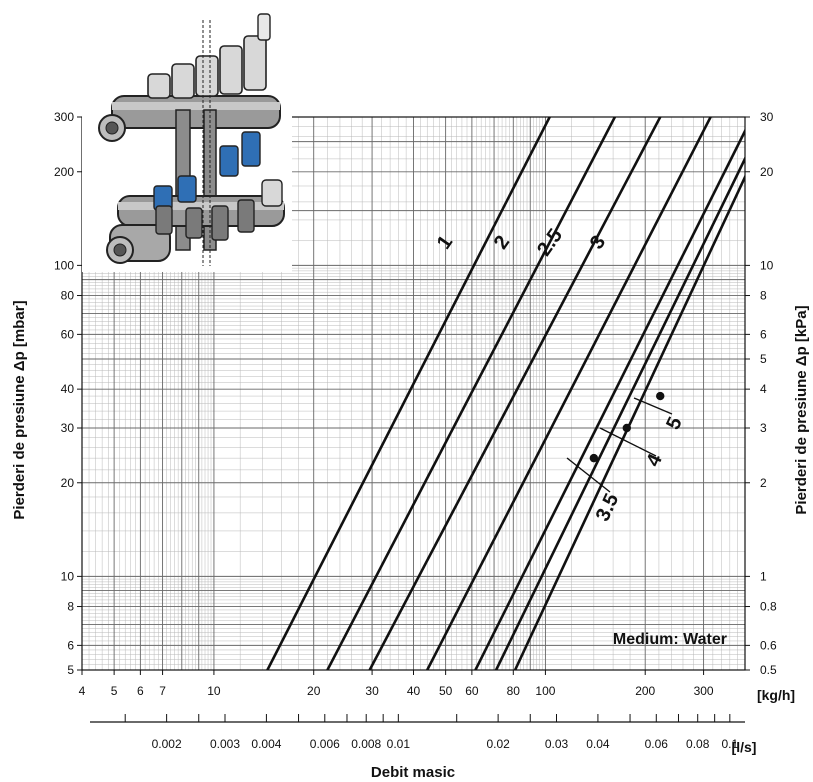 The image size is (813, 782). What do you see at coordinates (162, 691) in the screenshot?
I see `x-tick-label: 7` at bounding box center [162, 691].